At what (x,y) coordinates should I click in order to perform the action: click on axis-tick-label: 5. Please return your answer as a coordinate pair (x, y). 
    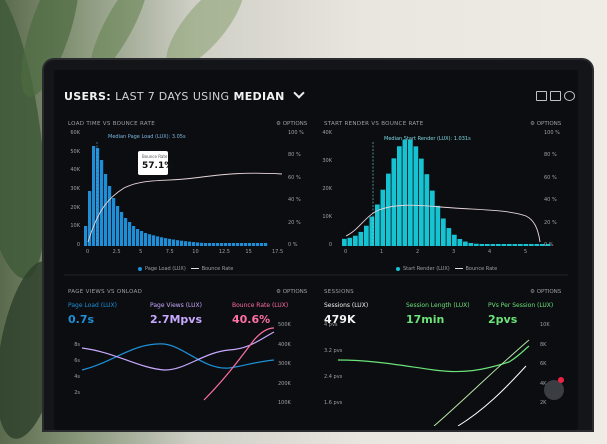
    Looking at the image, I should click on (141, 252).